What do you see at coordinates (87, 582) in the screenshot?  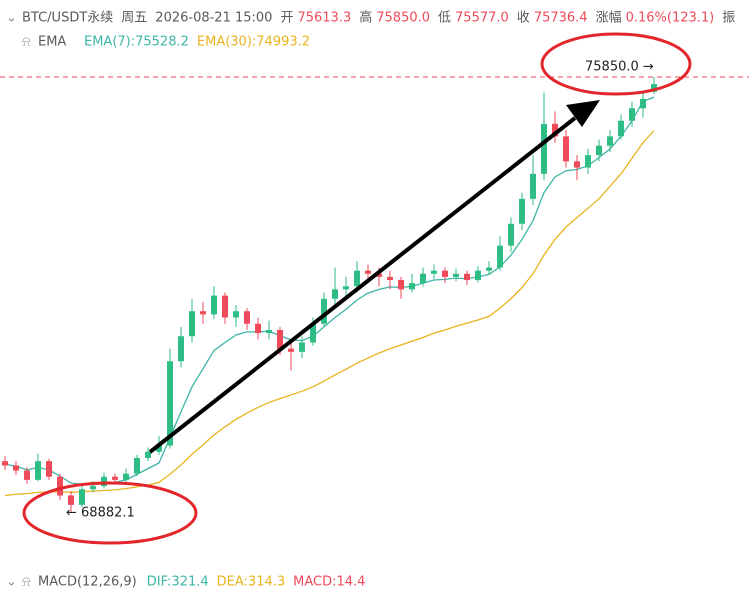 I see `macd-title: MACD(12,26,9)` at bounding box center [87, 582].